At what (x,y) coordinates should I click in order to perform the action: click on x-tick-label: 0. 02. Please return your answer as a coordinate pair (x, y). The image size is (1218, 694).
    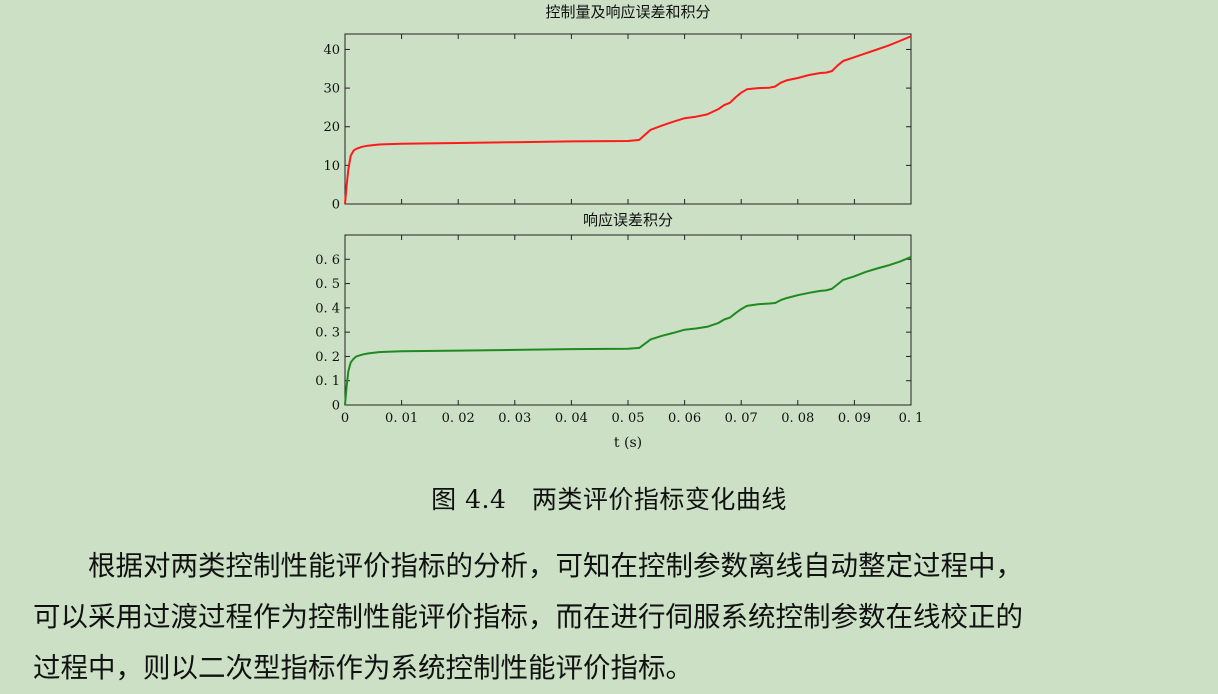
    Looking at the image, I should click on (458, 418).